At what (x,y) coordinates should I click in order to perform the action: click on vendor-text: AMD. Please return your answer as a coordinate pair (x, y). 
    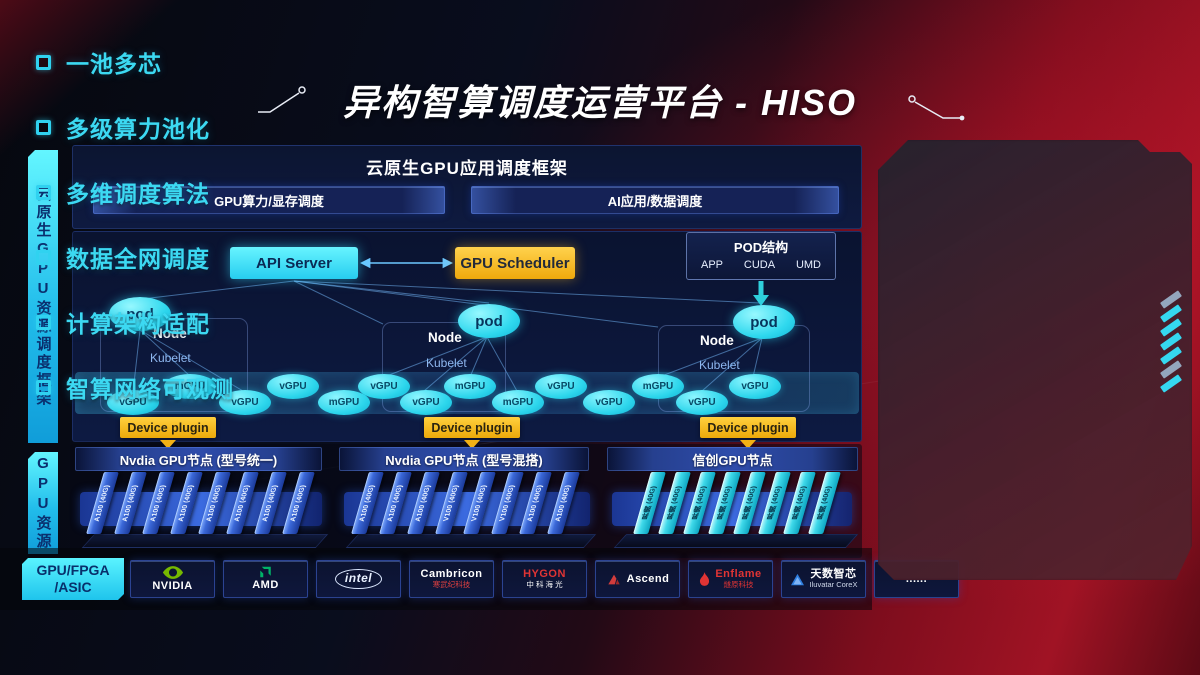
    Looking at the image, I should click on (265, 585).